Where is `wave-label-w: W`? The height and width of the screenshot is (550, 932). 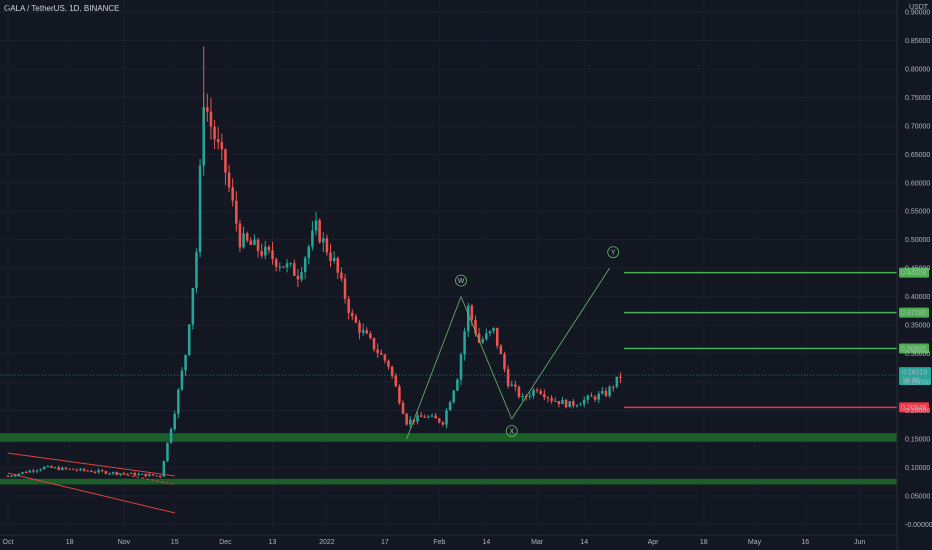
wave-label-w: W is located at coordinates (461, 281).